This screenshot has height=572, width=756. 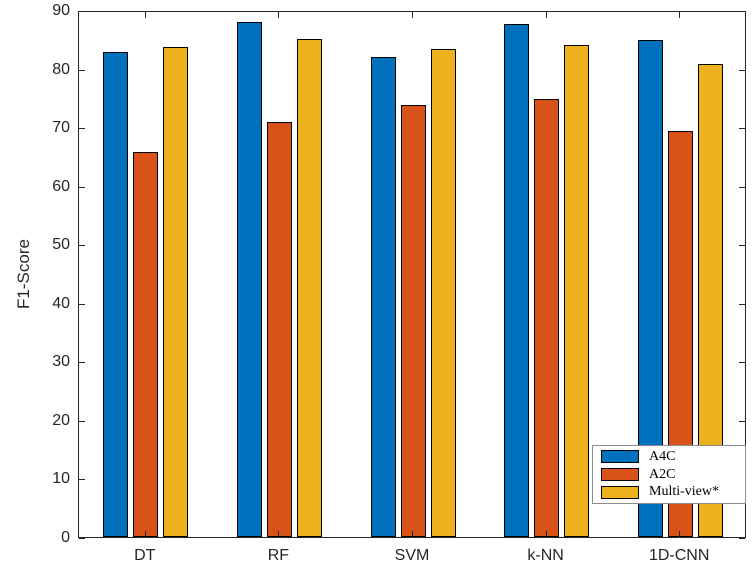 What do you see at coordinates (279, 329) in the screenshot?
I see `bar-a2c-rf` at bounding box center [279, 329].